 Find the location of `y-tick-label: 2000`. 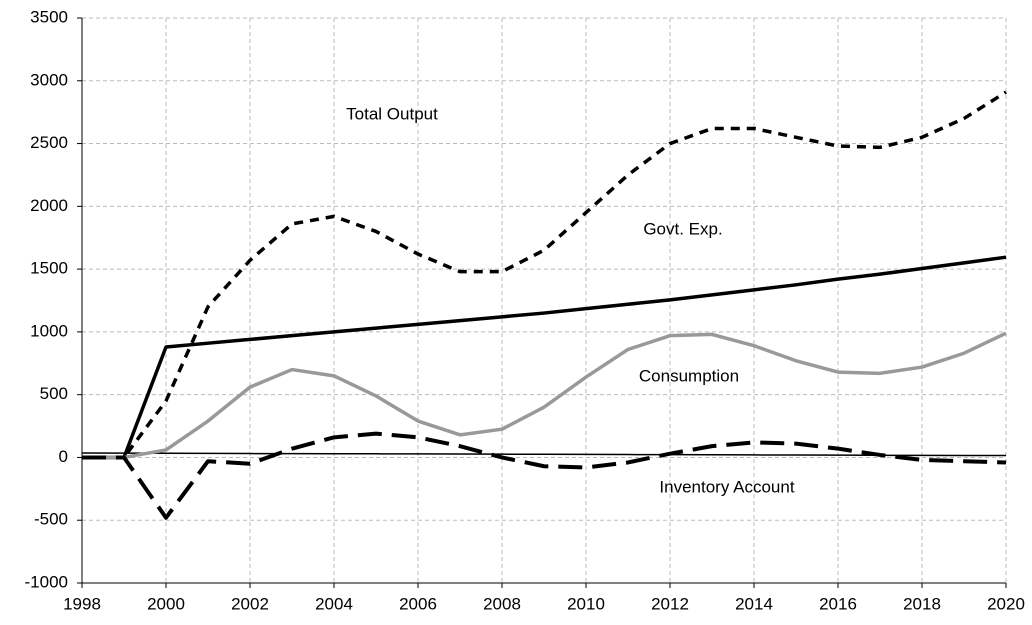

y-tick-label: 2000 is located at coordinates (49, 205).